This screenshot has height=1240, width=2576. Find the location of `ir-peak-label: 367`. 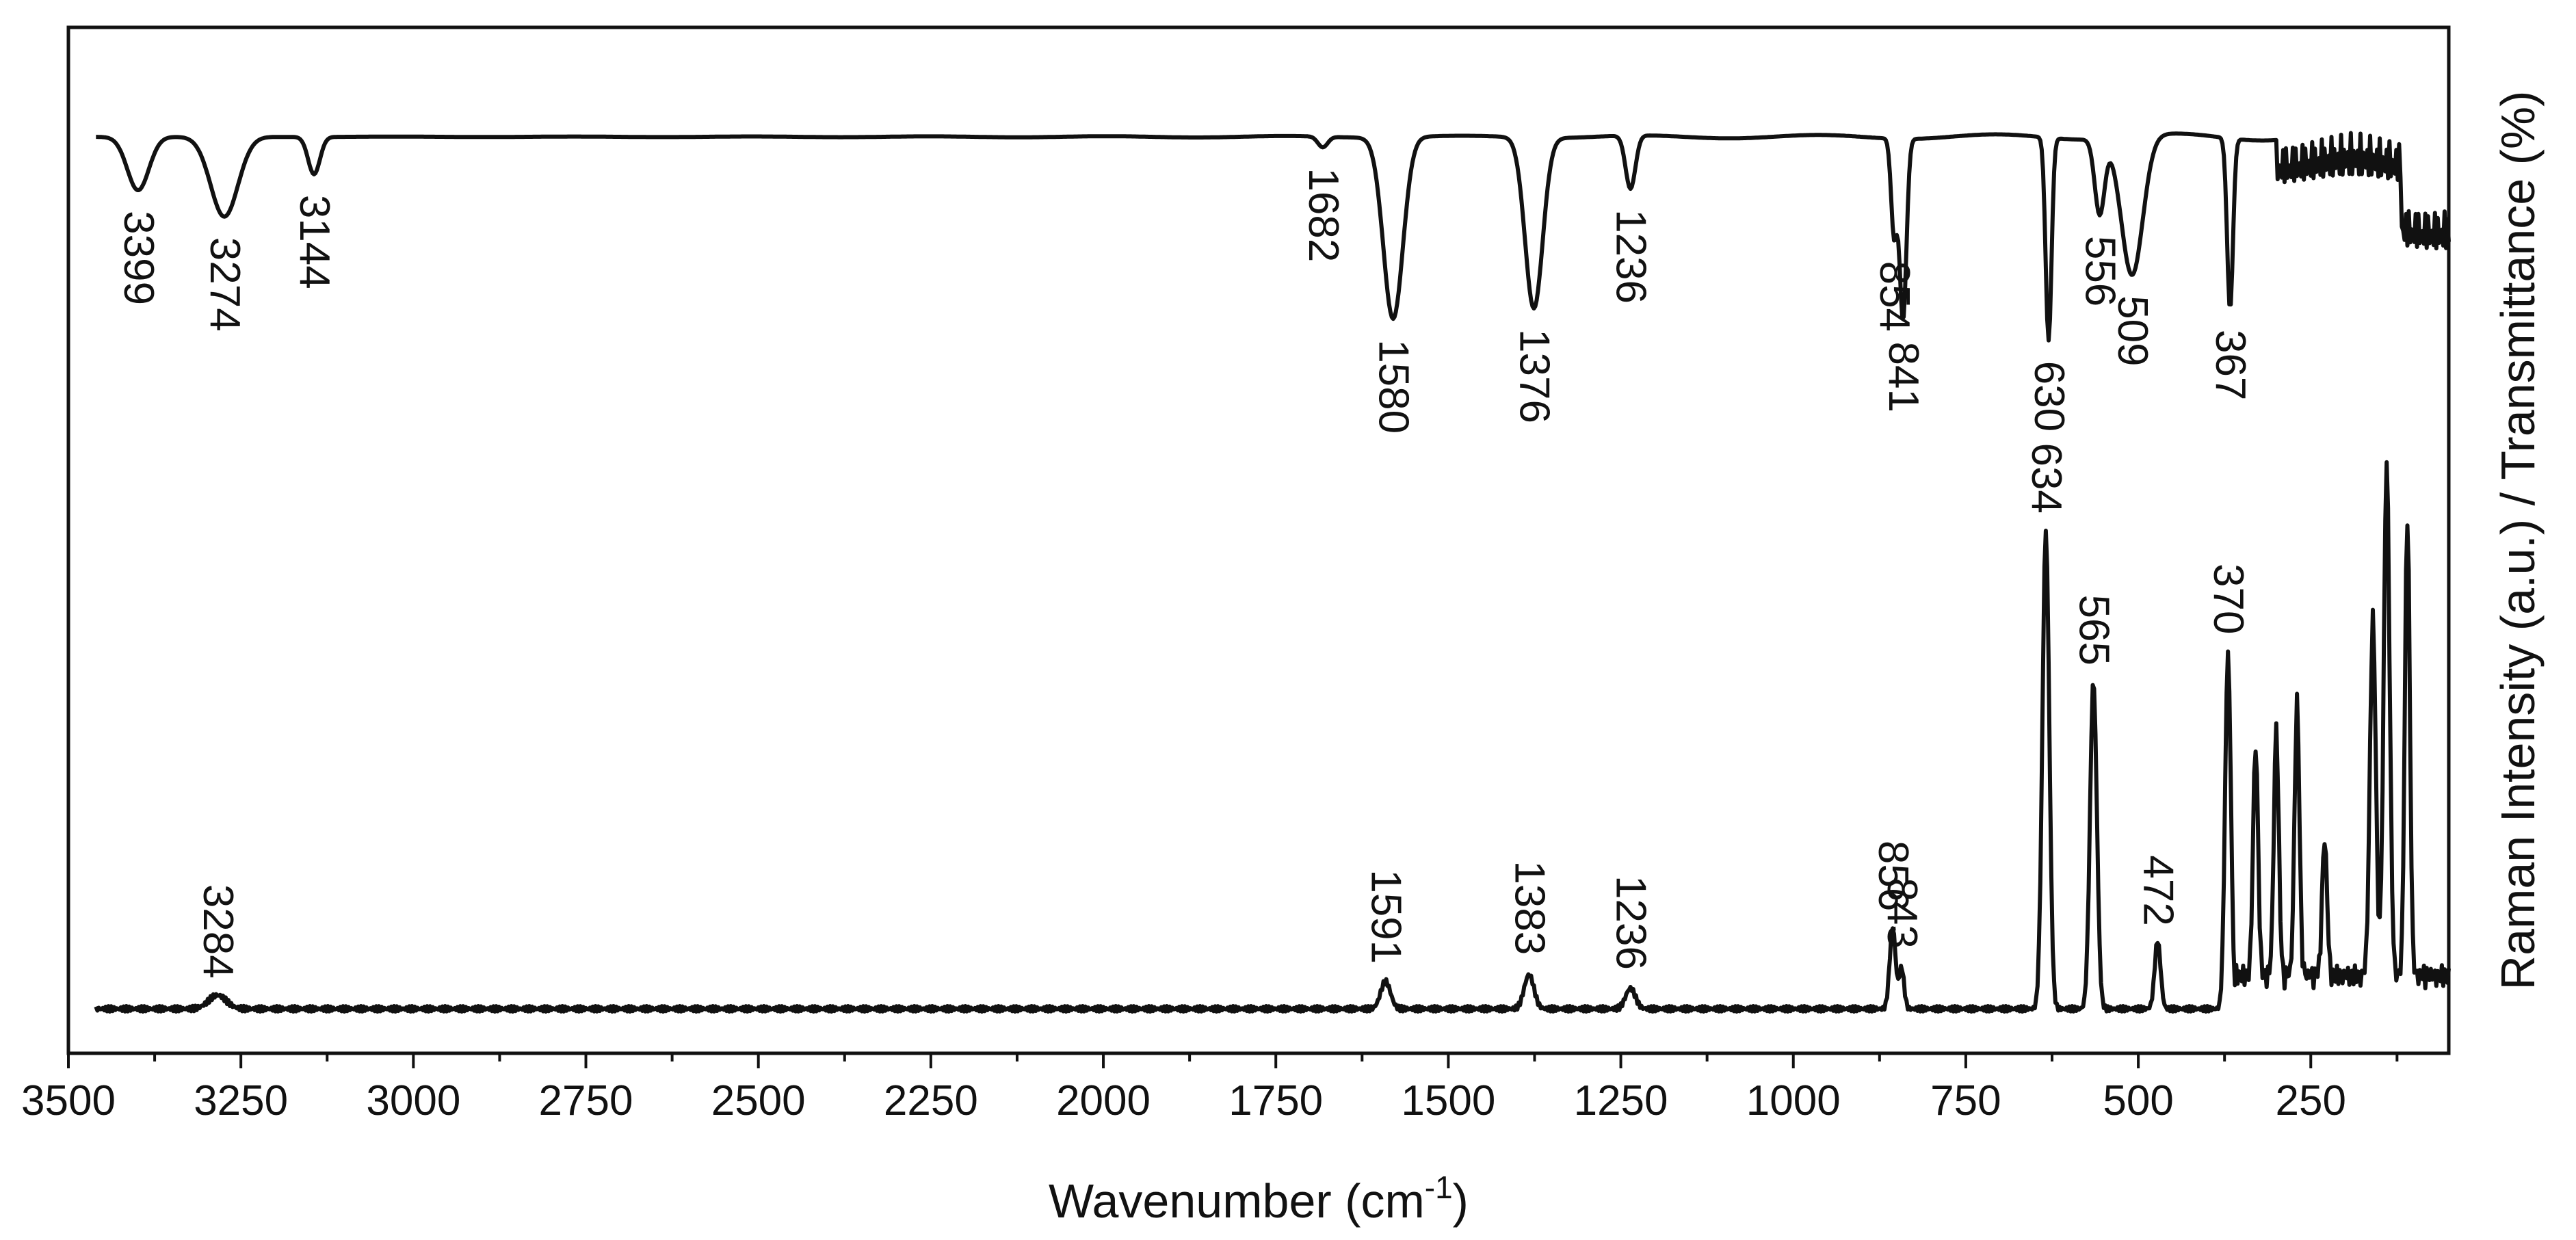

ir-peak-label: 367 is located at coordinates (2230, 365).